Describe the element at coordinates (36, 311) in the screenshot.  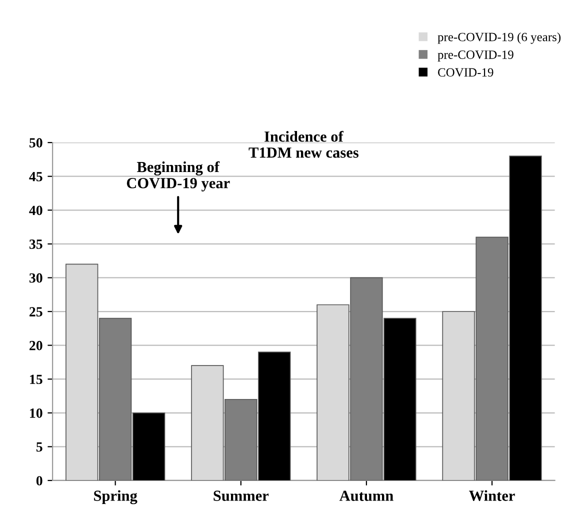
I see `y-tick-label: 25` at that location.